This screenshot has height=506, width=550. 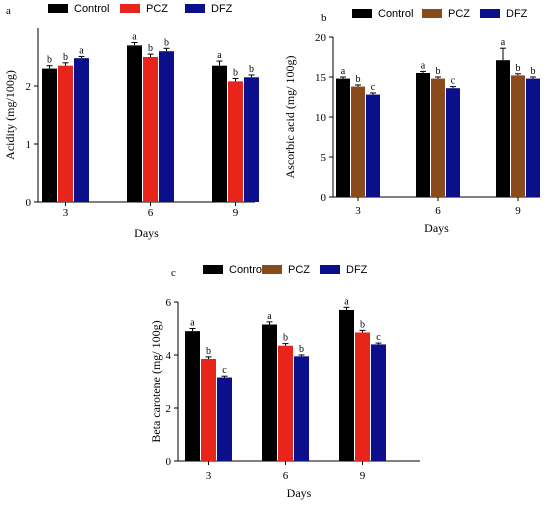 What do you see at coordinates (173, 273) in the screenshot?
I see `panel-letter: c` at bounding box center [173, 273].